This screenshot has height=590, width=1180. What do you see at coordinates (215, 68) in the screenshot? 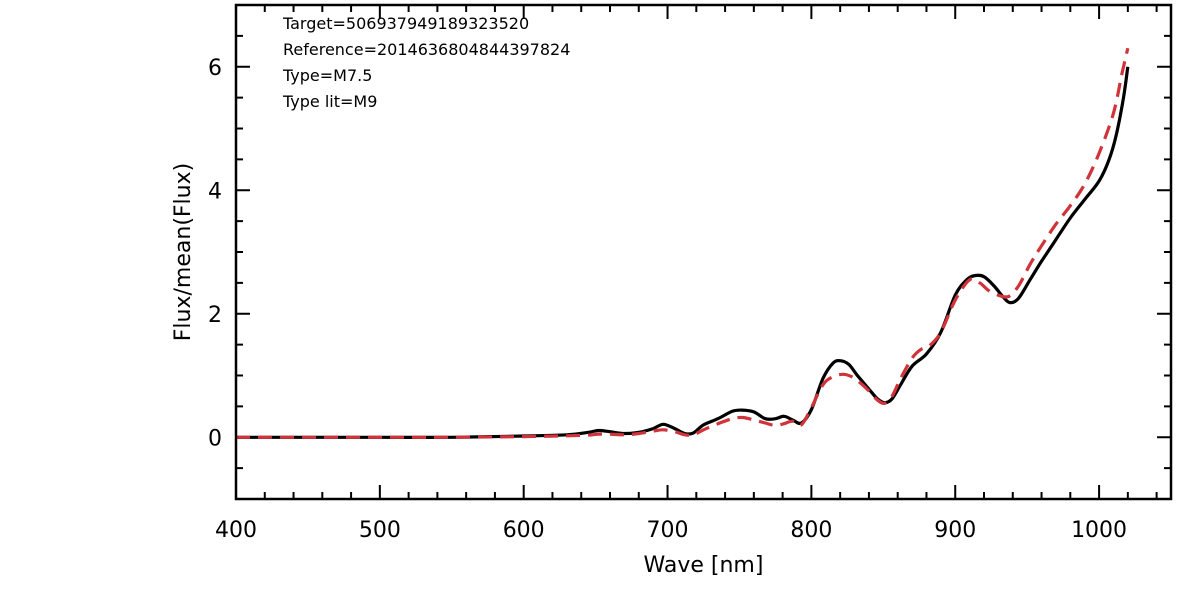
I see `y-tick-label: 6` at bounding box center [215, 68].